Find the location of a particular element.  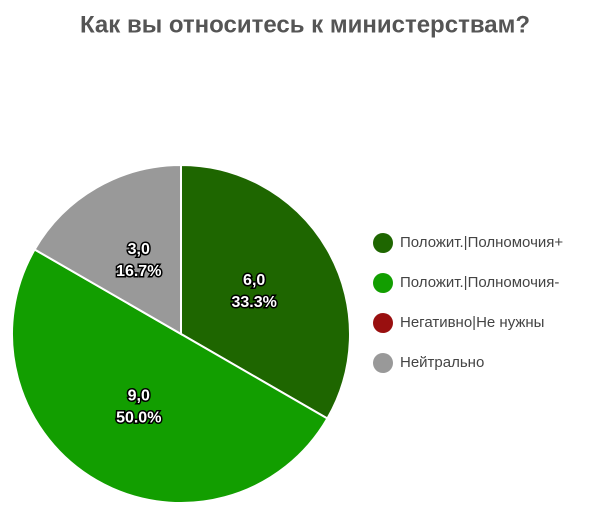

value-label: 9,0 is located at coordinates (139, 395).